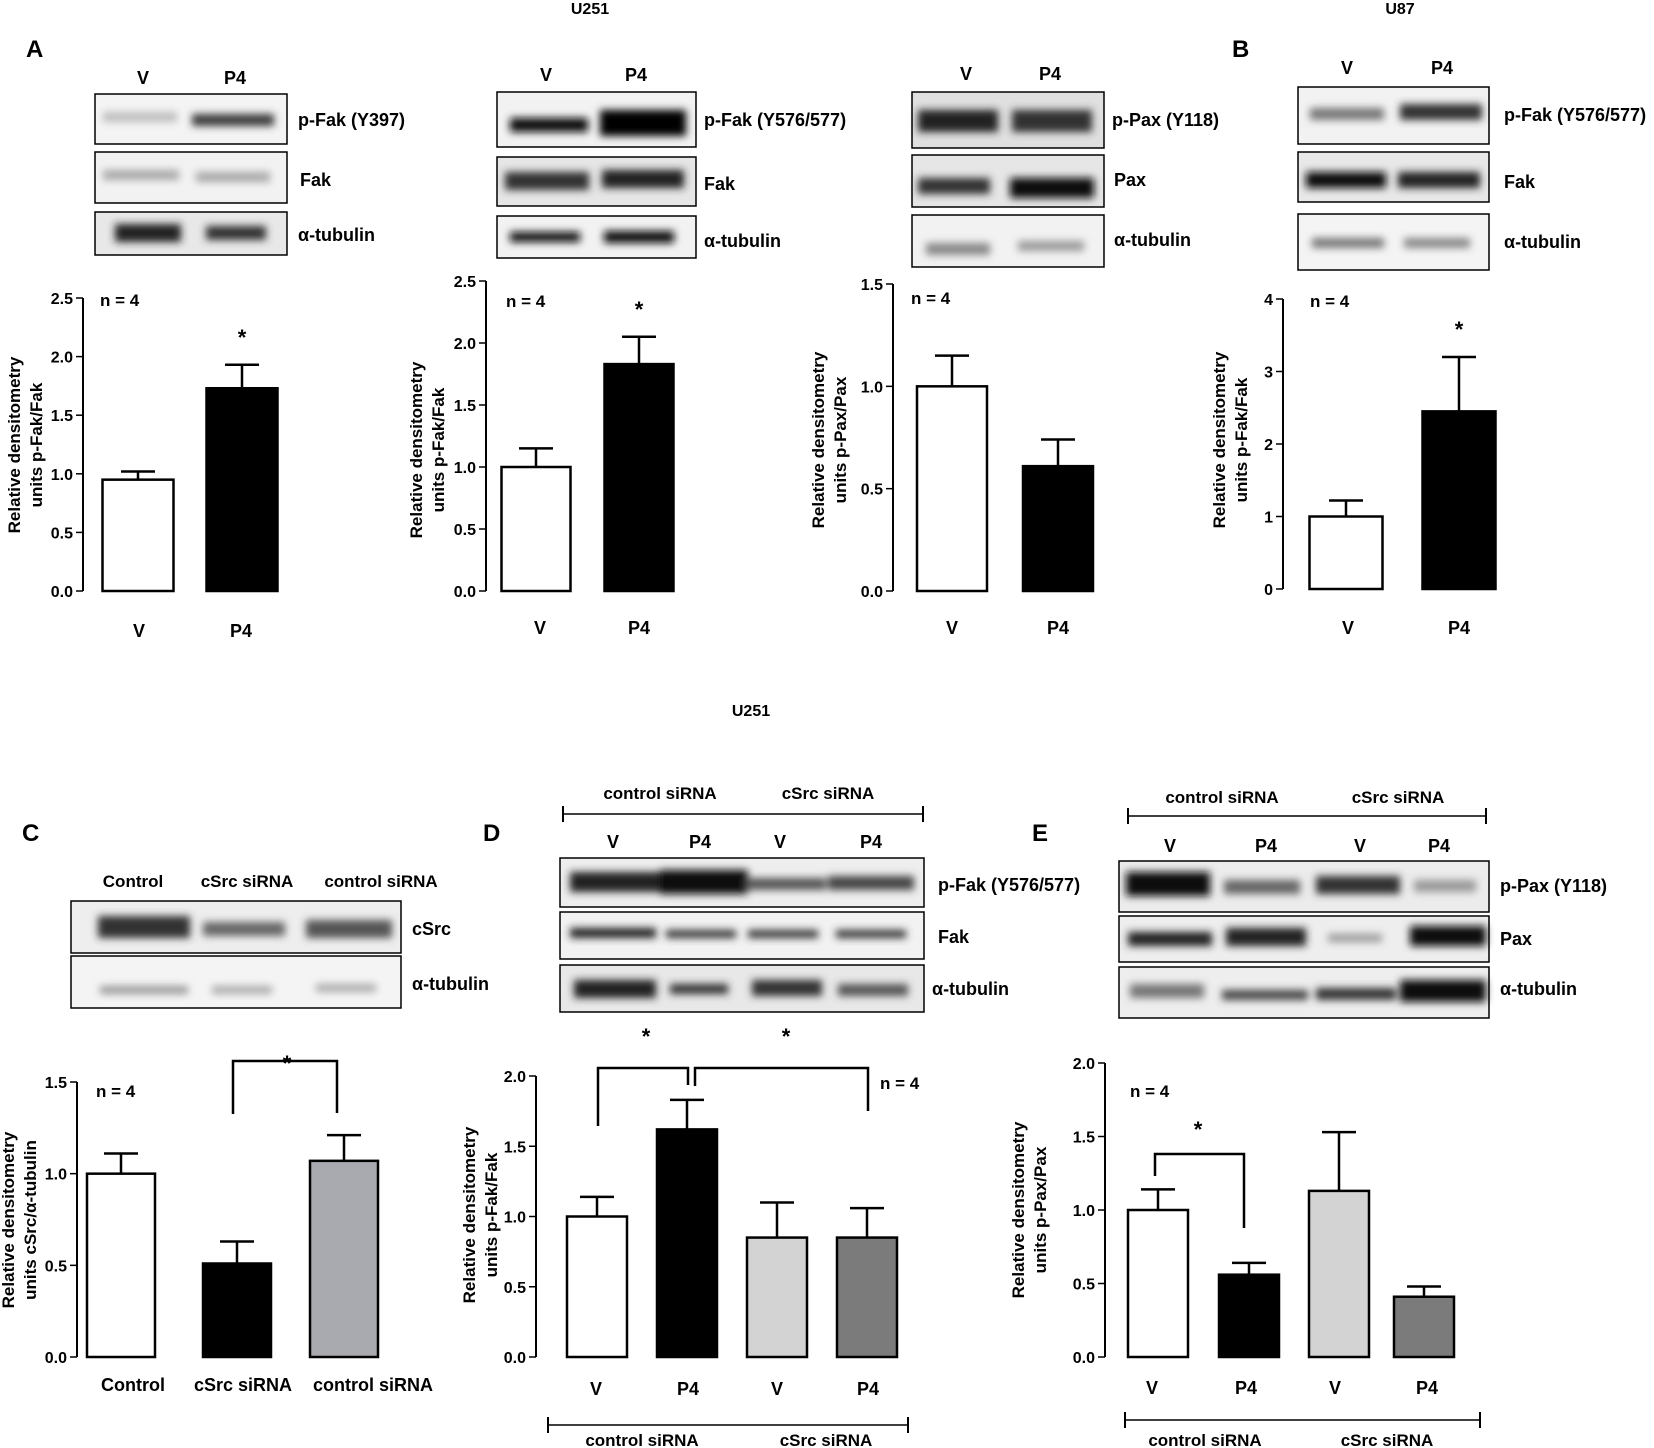  What do you see at coordinates (1084, 1064) in the screenshot?
I see `e-y-tick-label: 2.0` at bounding box center [1084, 1064].